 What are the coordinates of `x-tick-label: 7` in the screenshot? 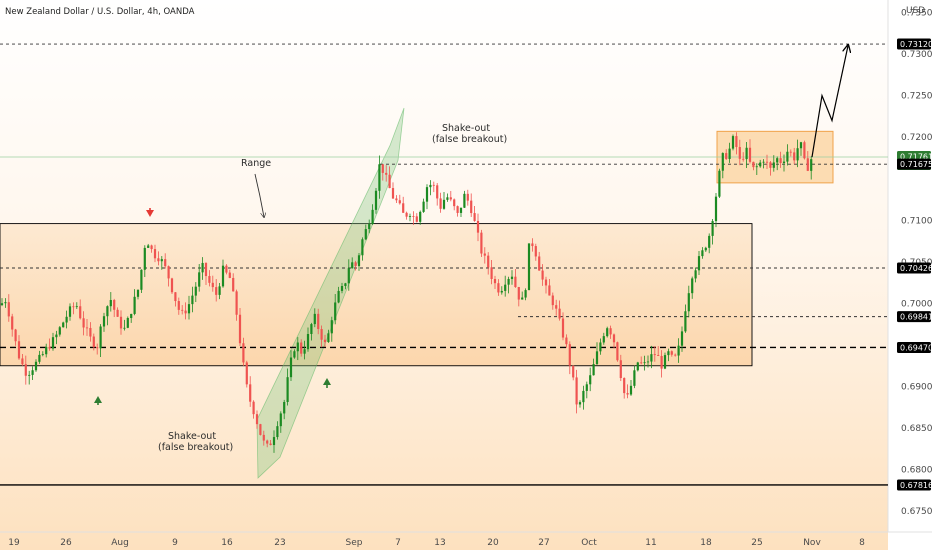 It's located at (398, 543).